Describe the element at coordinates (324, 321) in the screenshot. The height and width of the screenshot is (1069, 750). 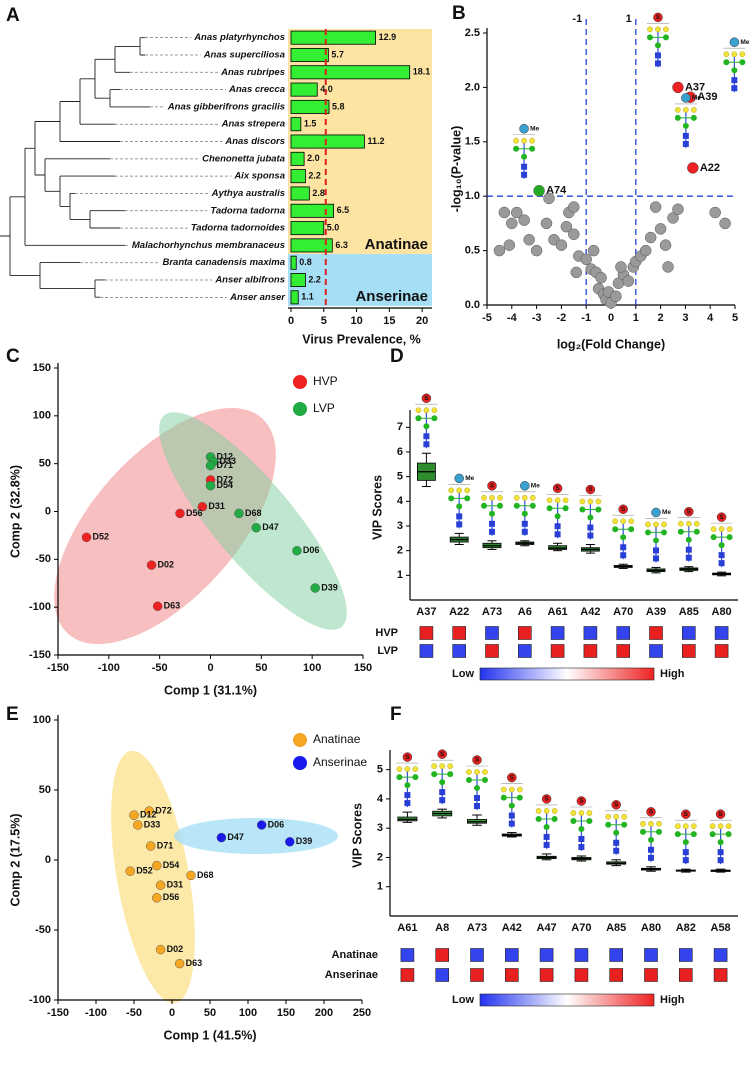
I see `x-tick-label: 5` at that location.